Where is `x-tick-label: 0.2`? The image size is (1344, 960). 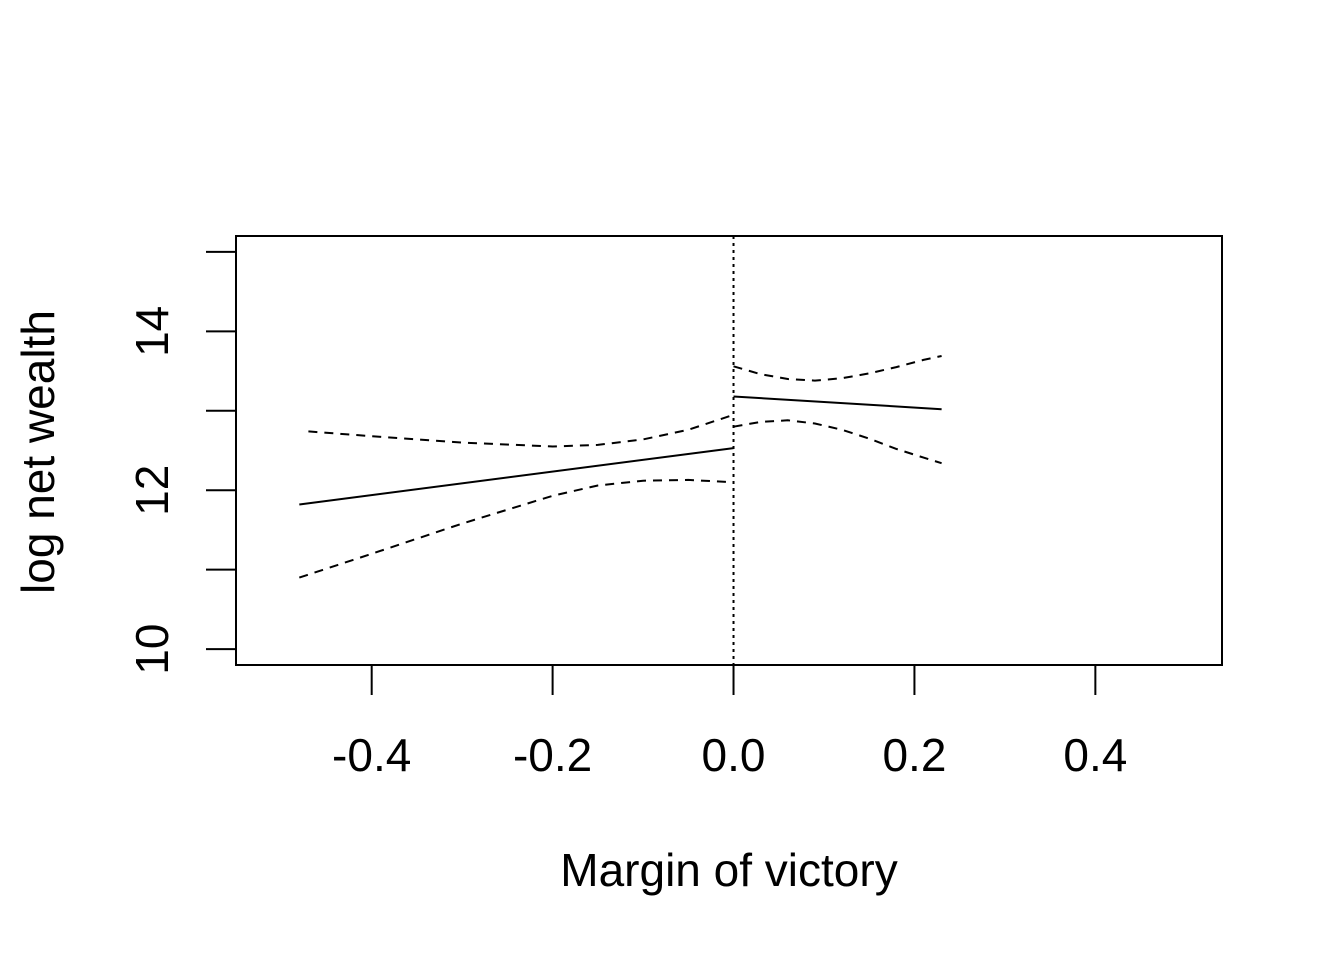 x-tick-label: 0.2 is located at coordinates (914, 755).